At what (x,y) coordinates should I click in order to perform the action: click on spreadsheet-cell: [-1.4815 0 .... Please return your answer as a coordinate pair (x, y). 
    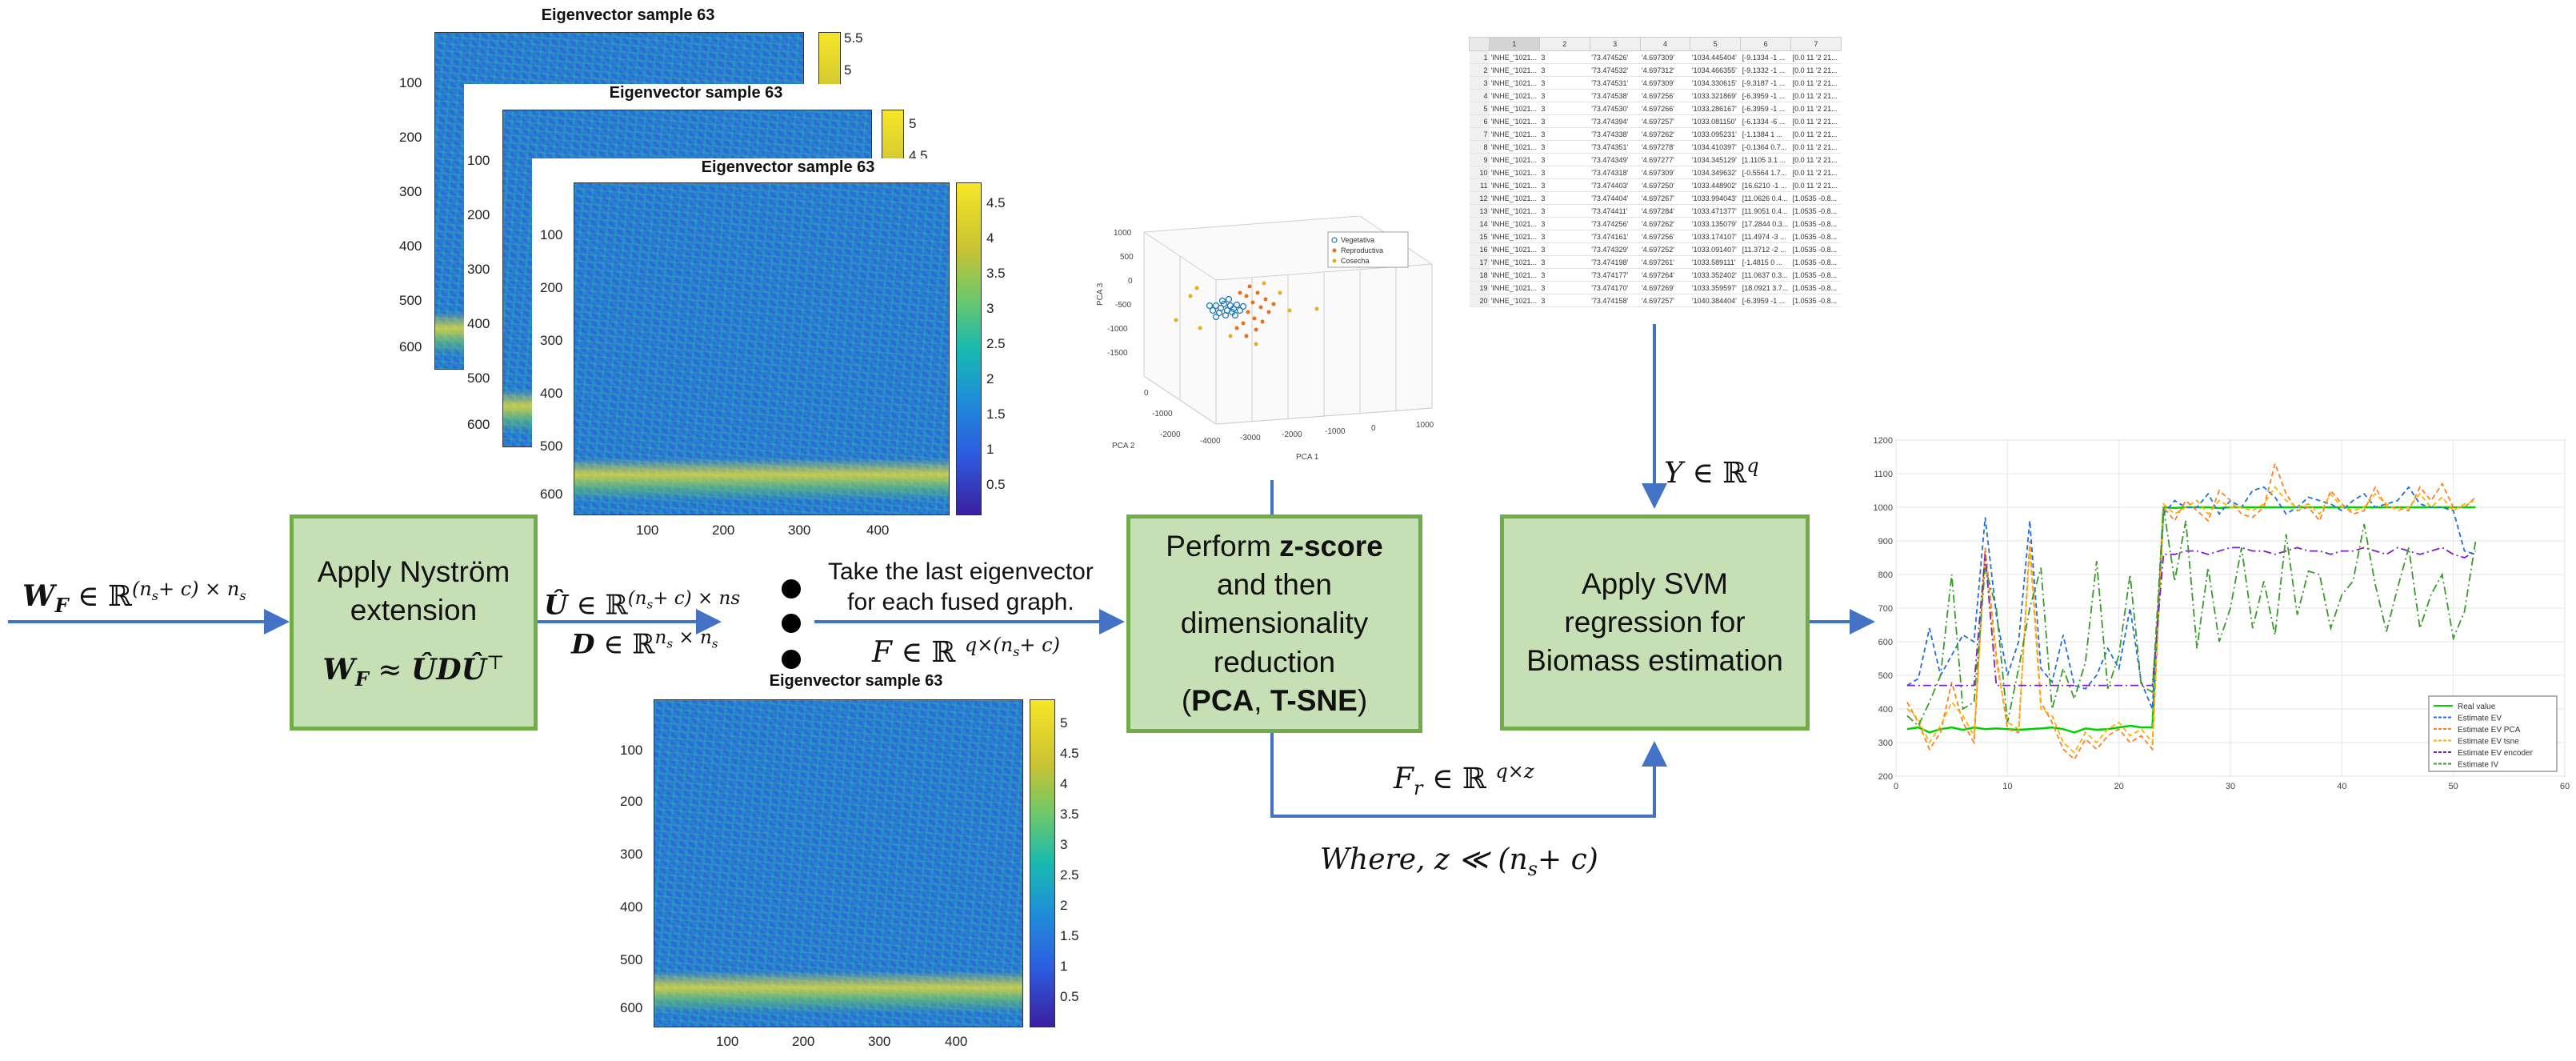
    Looking at the image, I should click on (1765, 262).